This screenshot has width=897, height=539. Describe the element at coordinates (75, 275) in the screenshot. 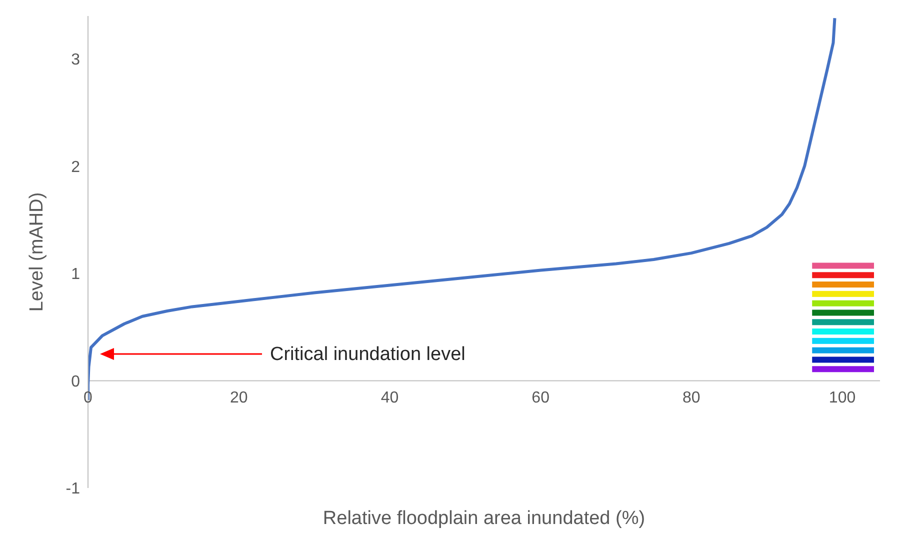

I see `y-tick-label: 1` at that location.